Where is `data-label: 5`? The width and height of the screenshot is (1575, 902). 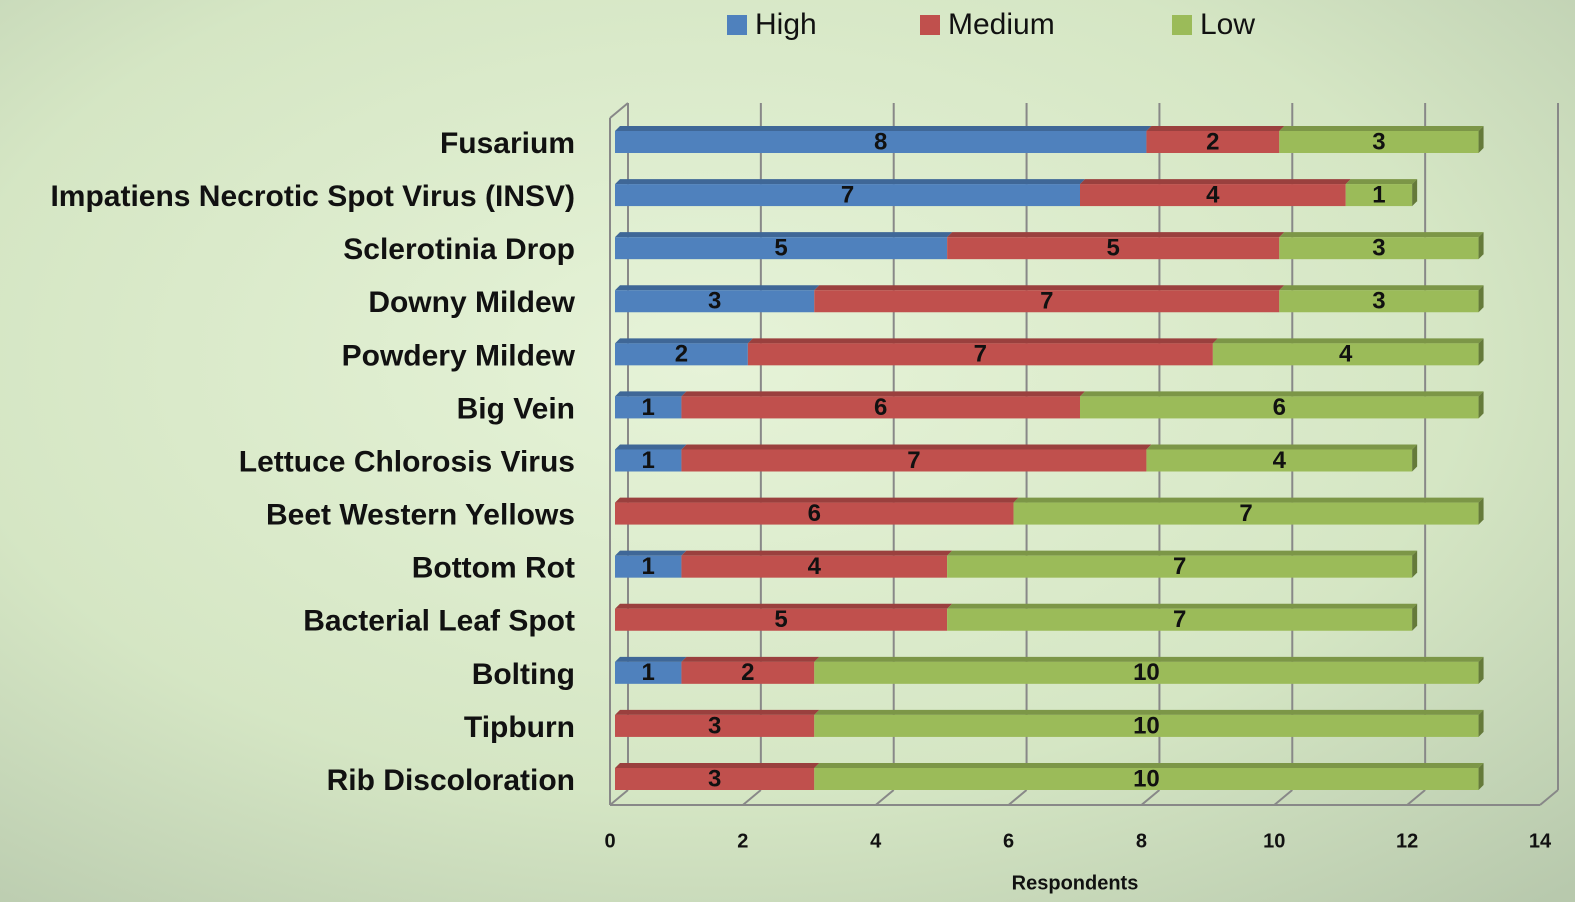
data-label: 5 is located at coordinates (780, 619).